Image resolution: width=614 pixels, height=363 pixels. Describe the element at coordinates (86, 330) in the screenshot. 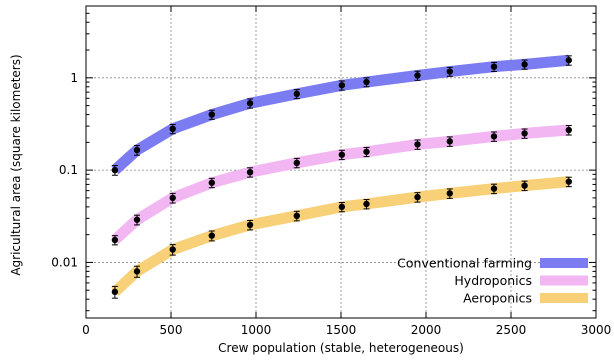

I see `x-tick-label: 0` at that location.